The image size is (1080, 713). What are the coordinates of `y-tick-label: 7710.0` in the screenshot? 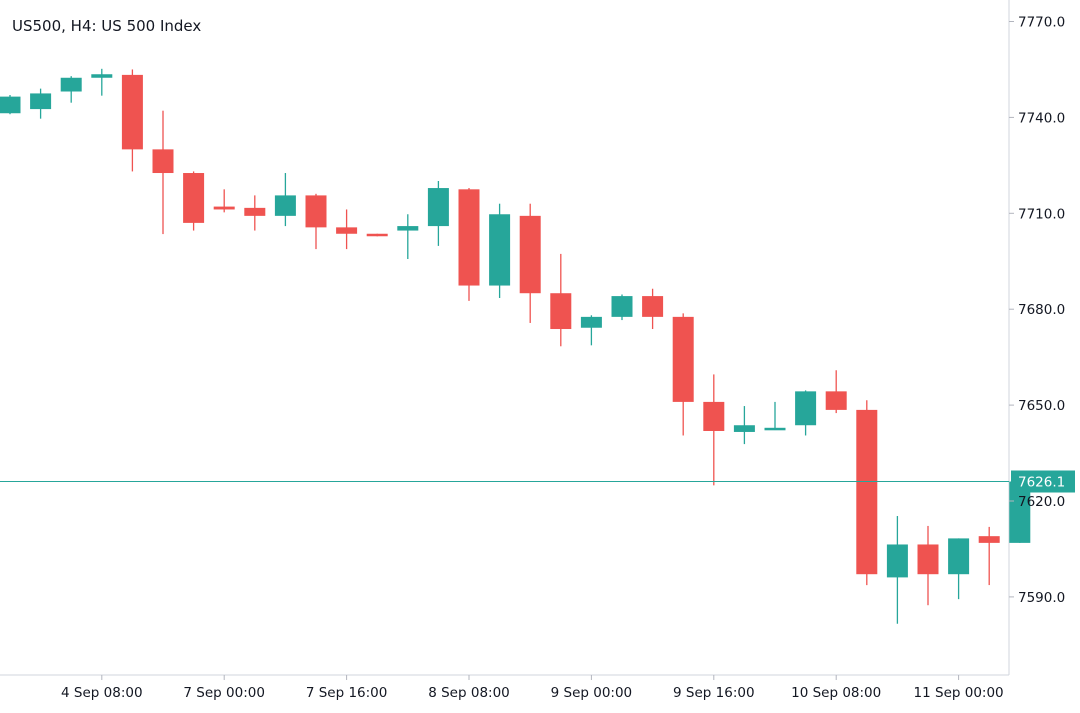 It's located at (1041, 214).